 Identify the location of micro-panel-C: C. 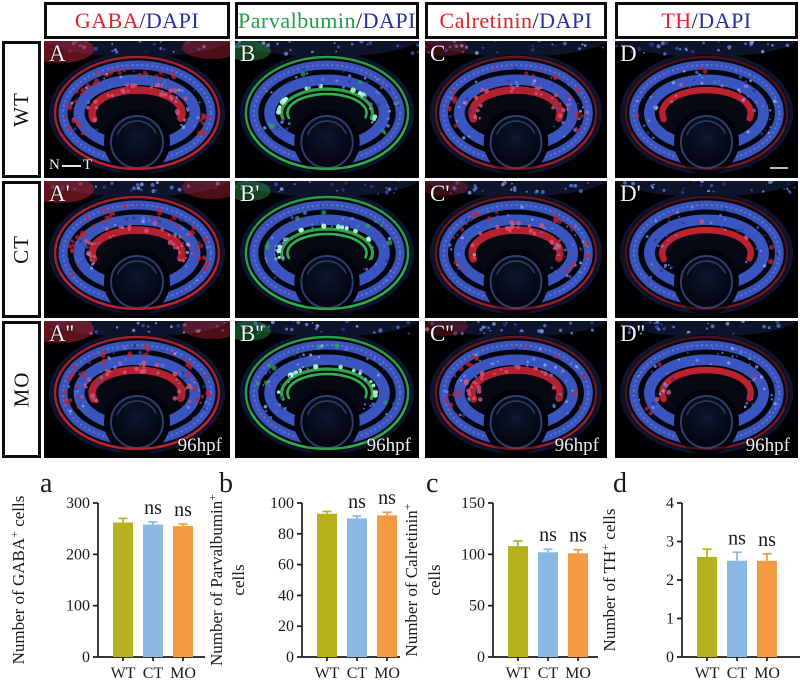
(516, 109).